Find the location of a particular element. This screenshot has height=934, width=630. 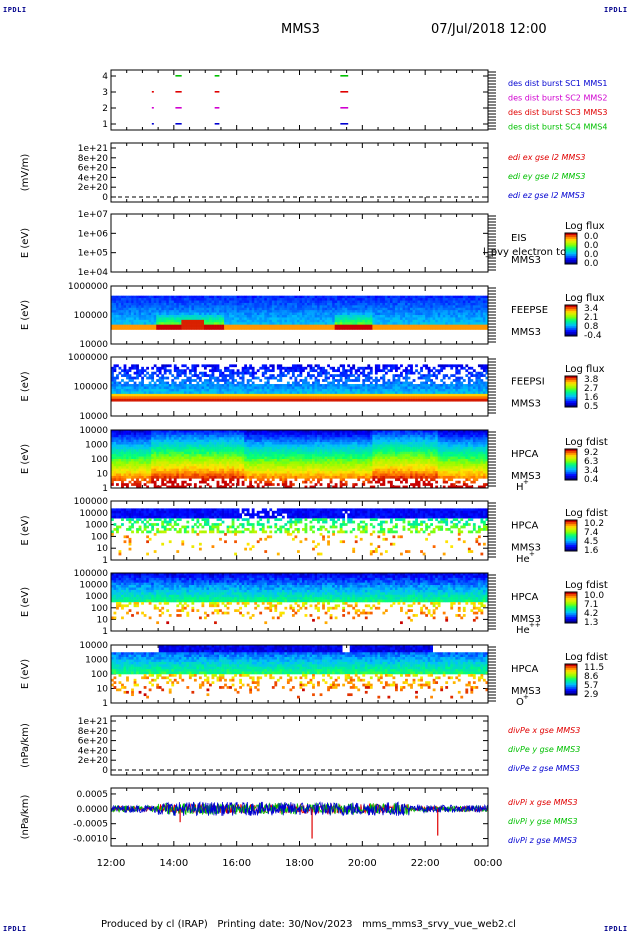

eis-colorbar-cell is located at coordinates (571, 236).